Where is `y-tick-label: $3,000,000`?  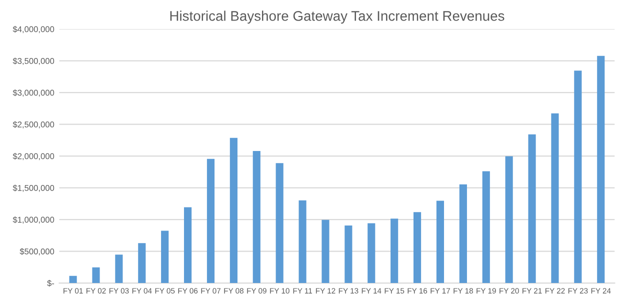
y-tick-label: $3,000,000 is located at coordinates (33, 93).